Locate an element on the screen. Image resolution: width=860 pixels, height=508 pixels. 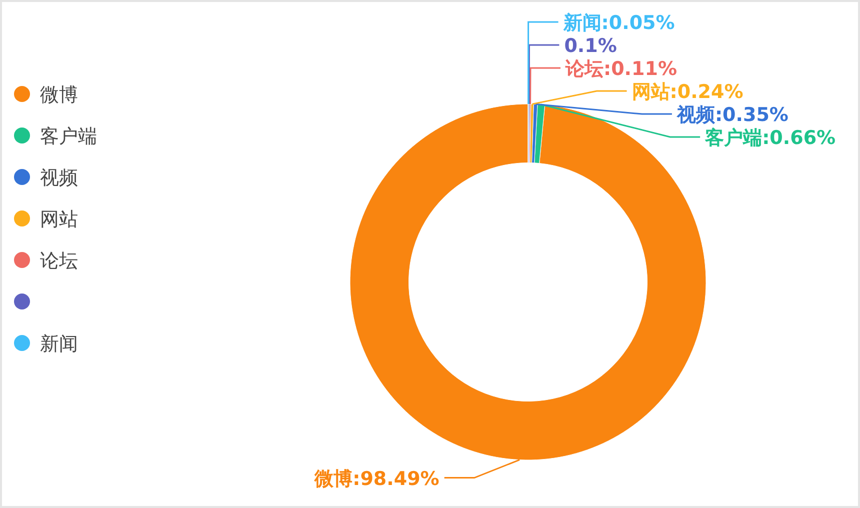
data-label: 0.1% is located at coordinates (590, 46).